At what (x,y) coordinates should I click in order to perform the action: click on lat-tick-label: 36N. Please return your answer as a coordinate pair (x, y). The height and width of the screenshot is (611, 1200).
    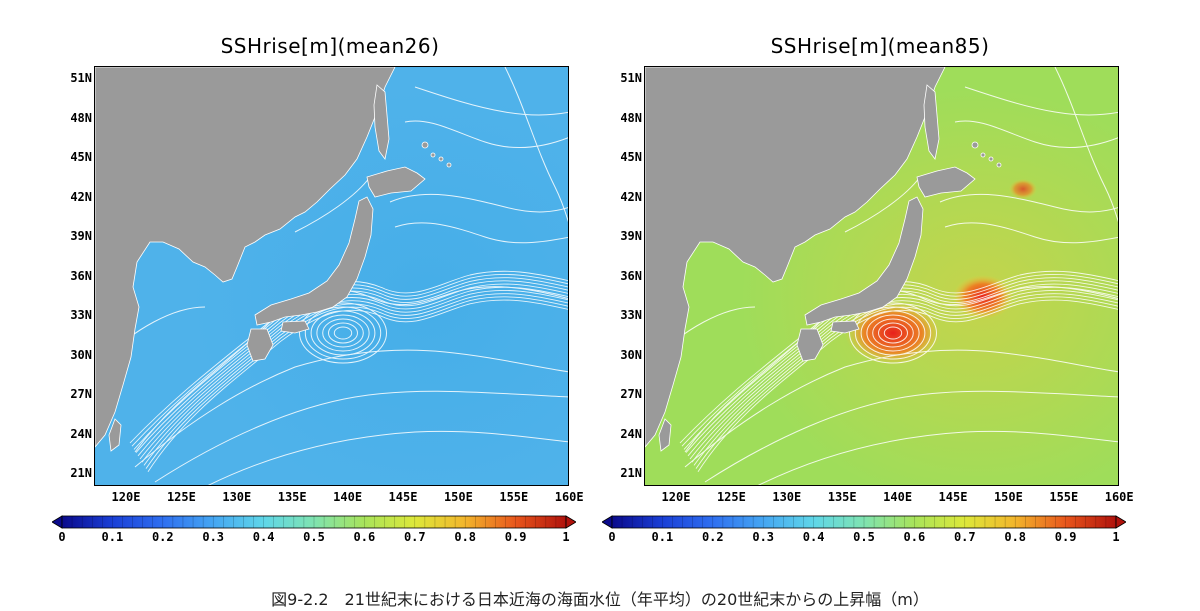
    Looking at the image, I should click on (81, 275).